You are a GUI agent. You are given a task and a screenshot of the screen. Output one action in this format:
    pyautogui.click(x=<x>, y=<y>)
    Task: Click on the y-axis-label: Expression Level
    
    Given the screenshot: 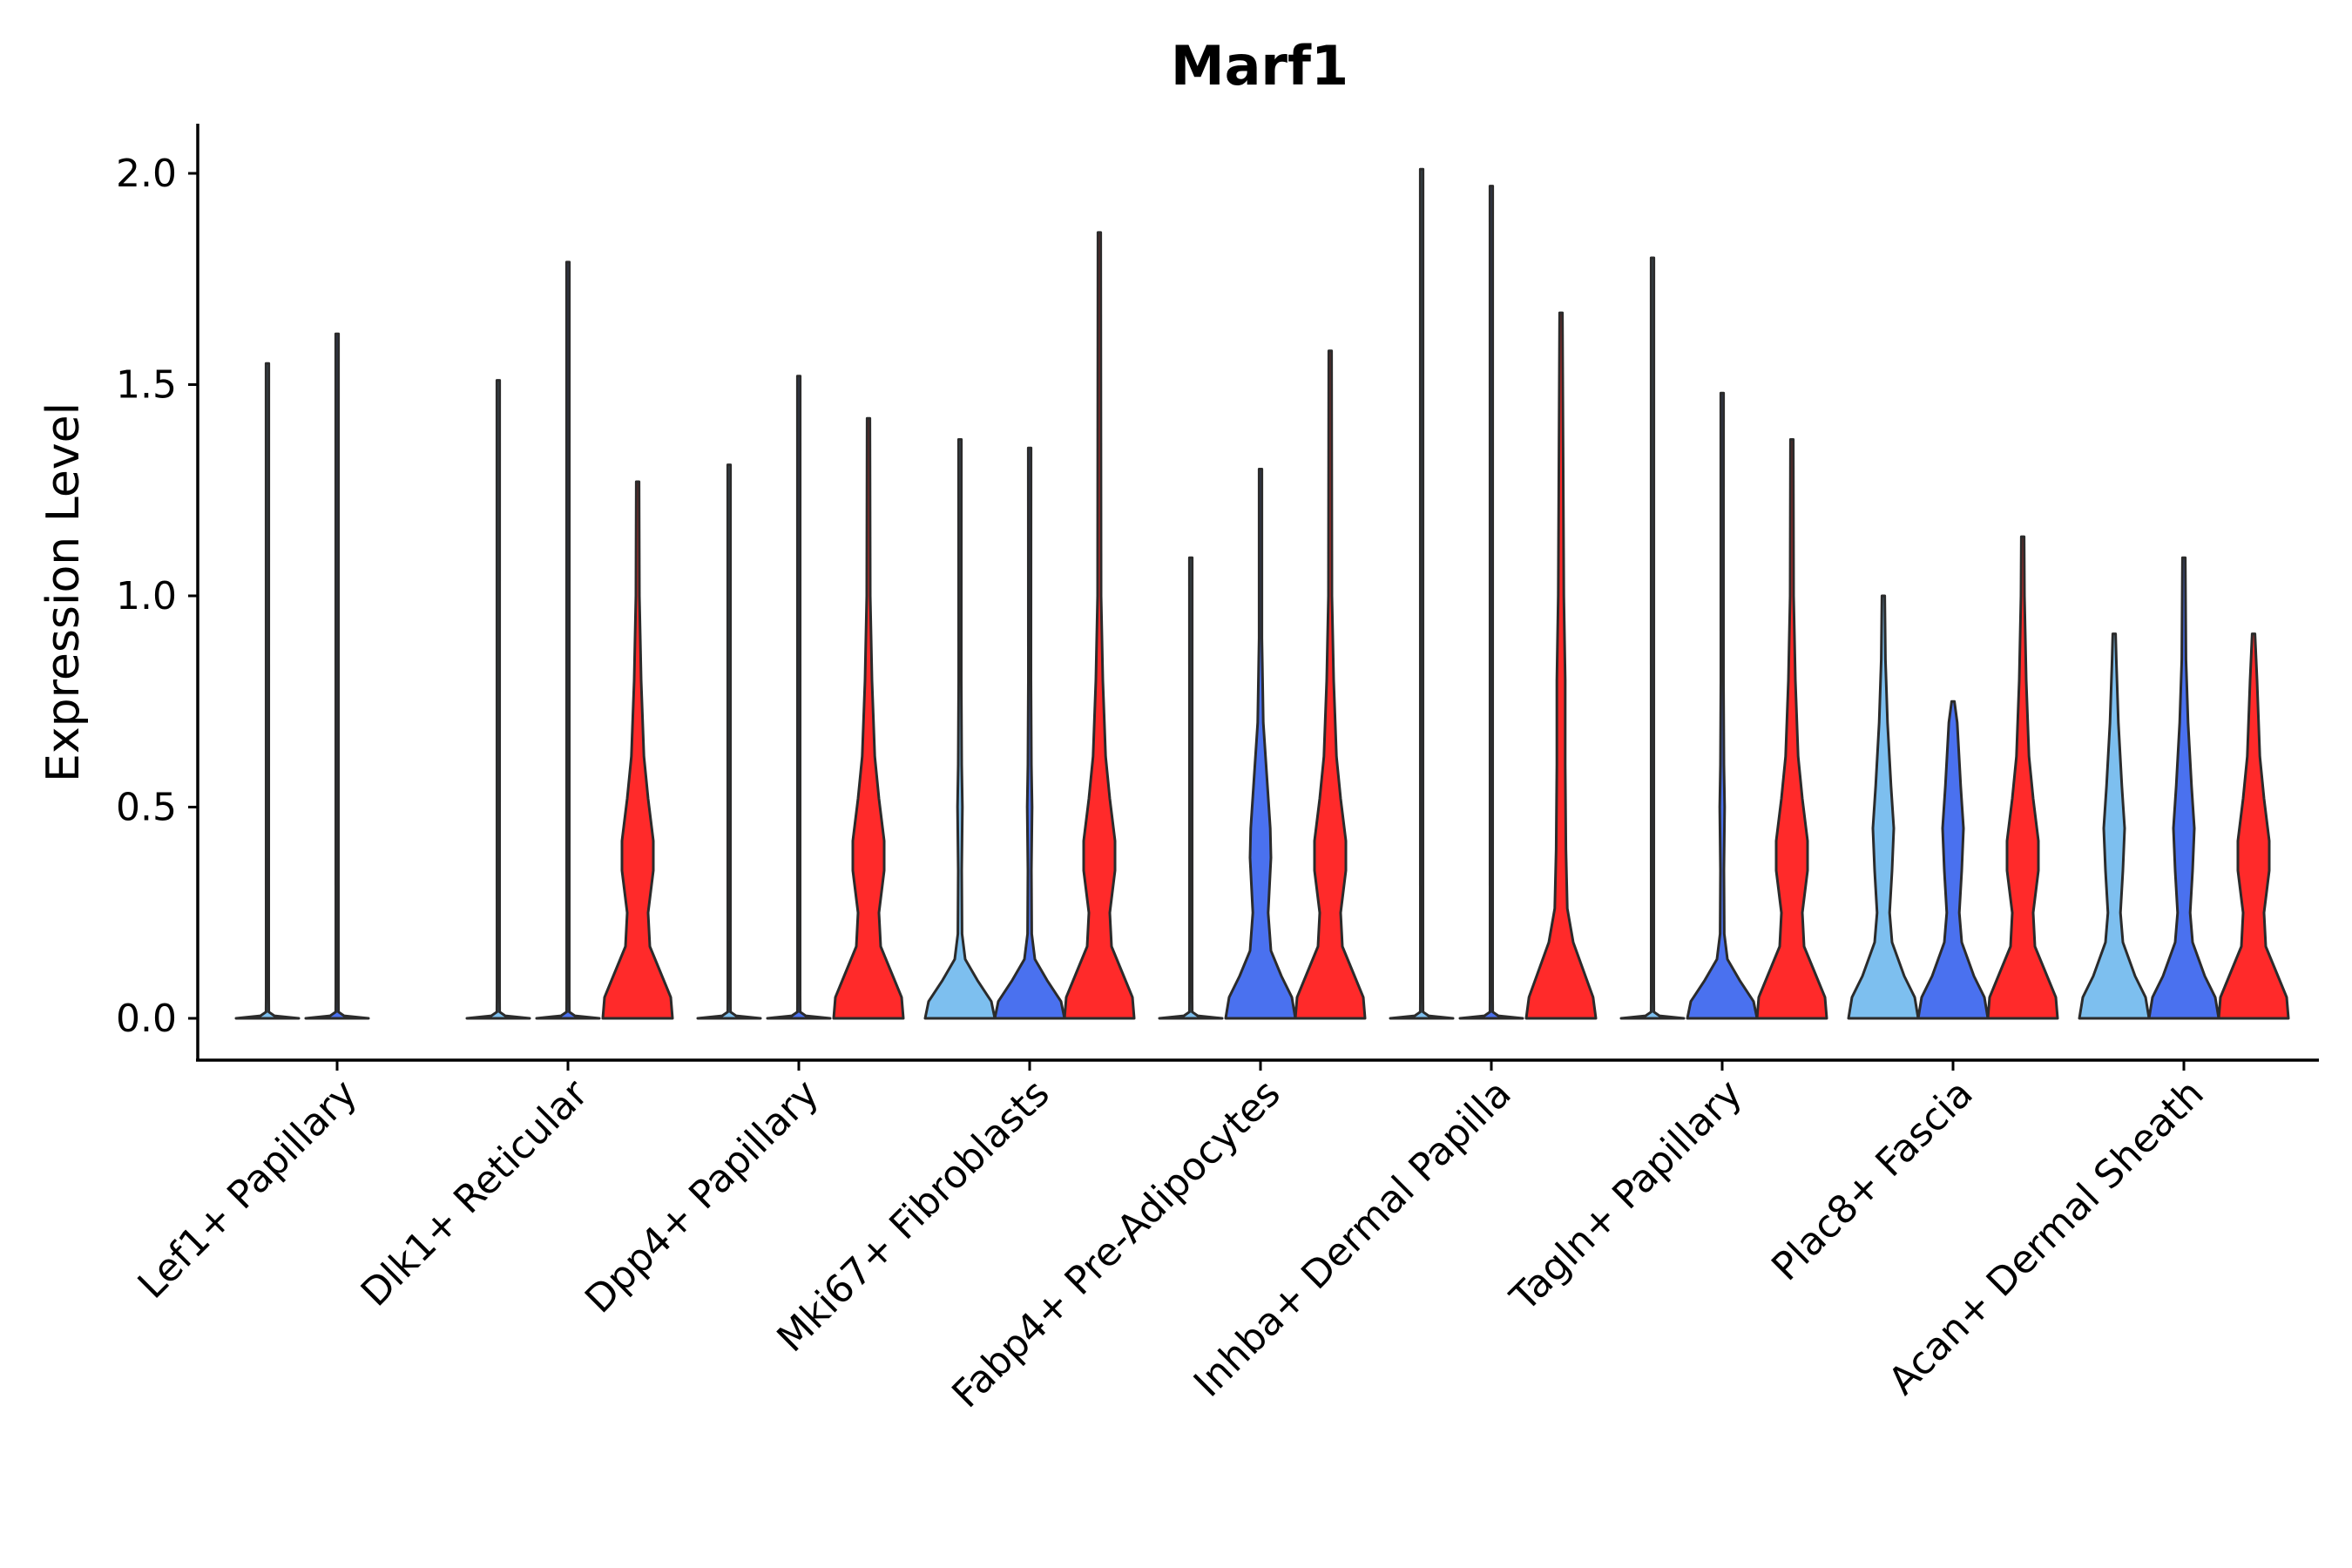 What is the action you would take?
    pyautogui.click(x=64, y=592)
    